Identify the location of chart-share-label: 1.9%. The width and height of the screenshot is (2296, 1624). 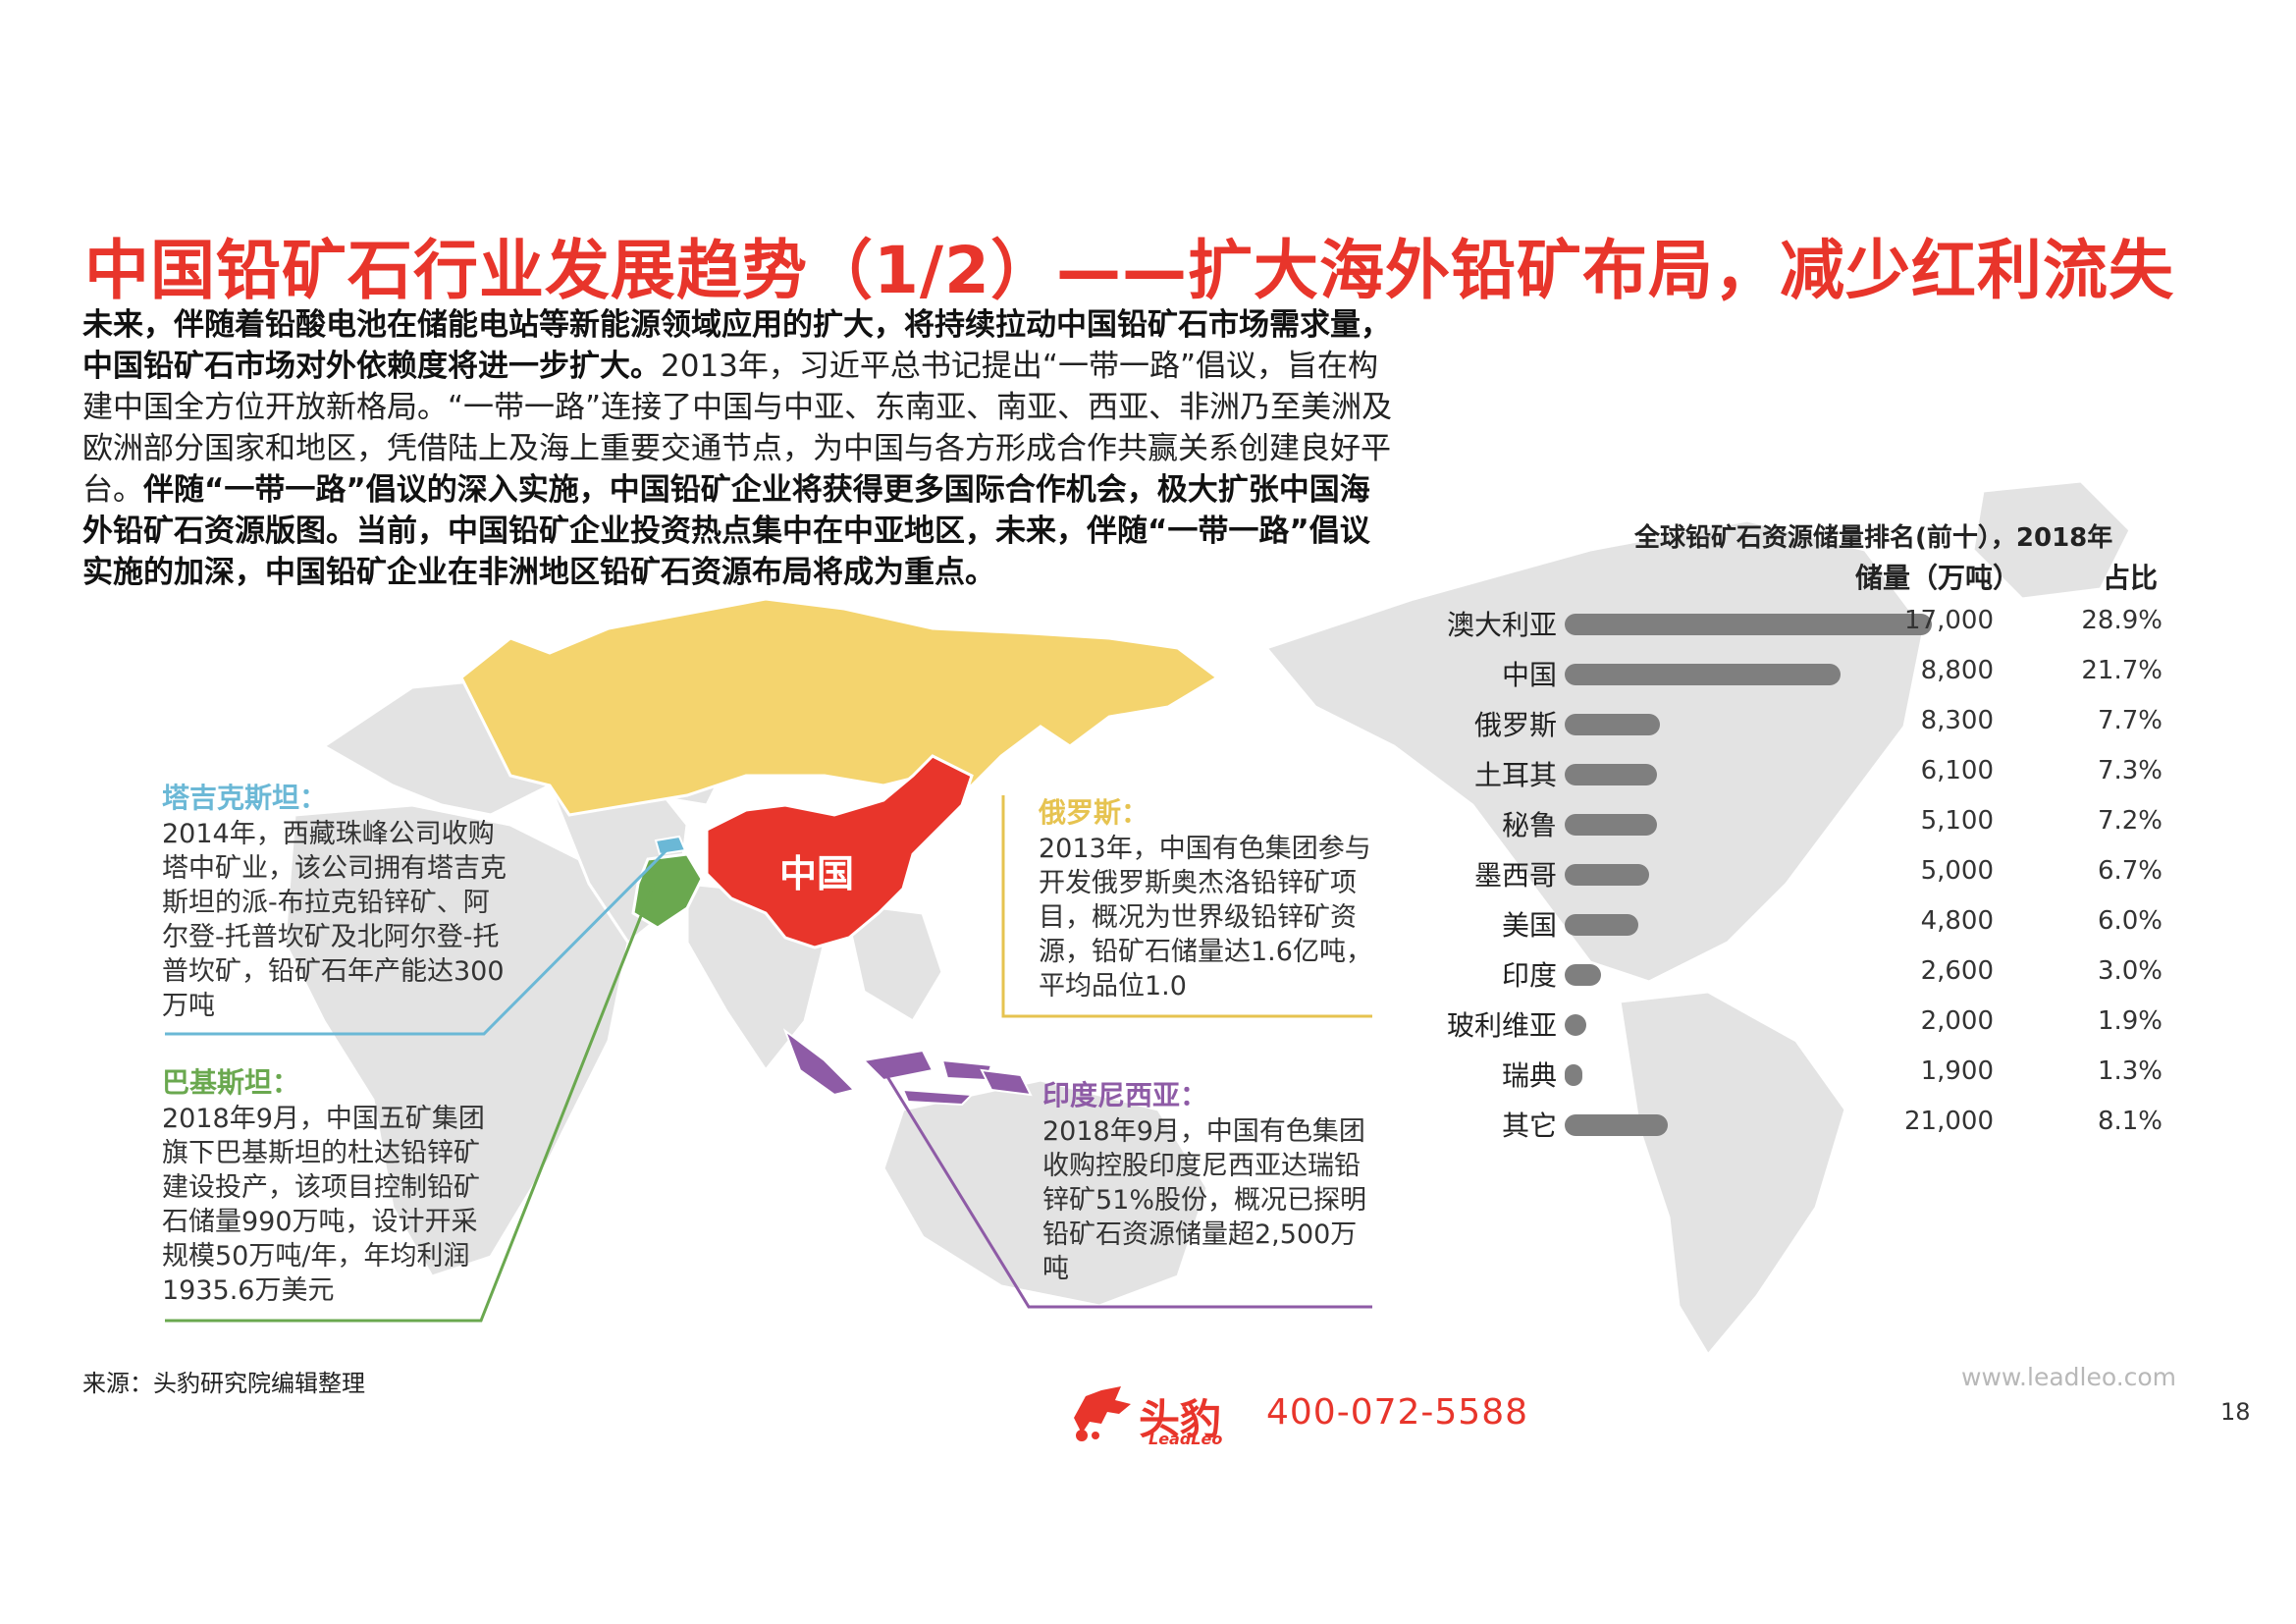
(2130, 1021).